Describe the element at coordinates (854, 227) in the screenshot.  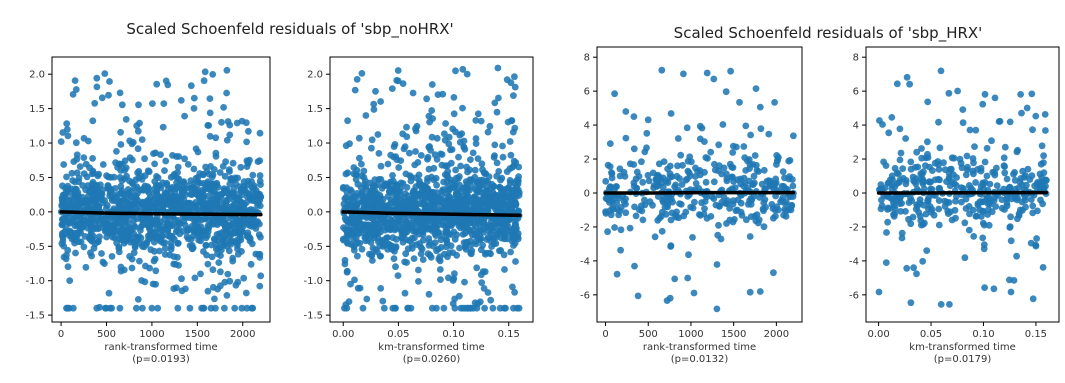
I see `y-tick-label: -2` at that location.